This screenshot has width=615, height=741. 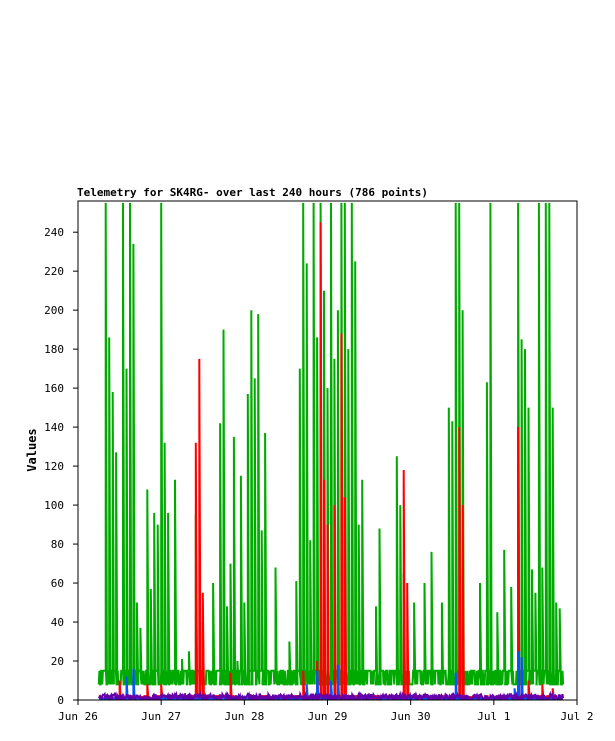 I want to click on y-tick-label-8: 160, so click(x=54, y=388).